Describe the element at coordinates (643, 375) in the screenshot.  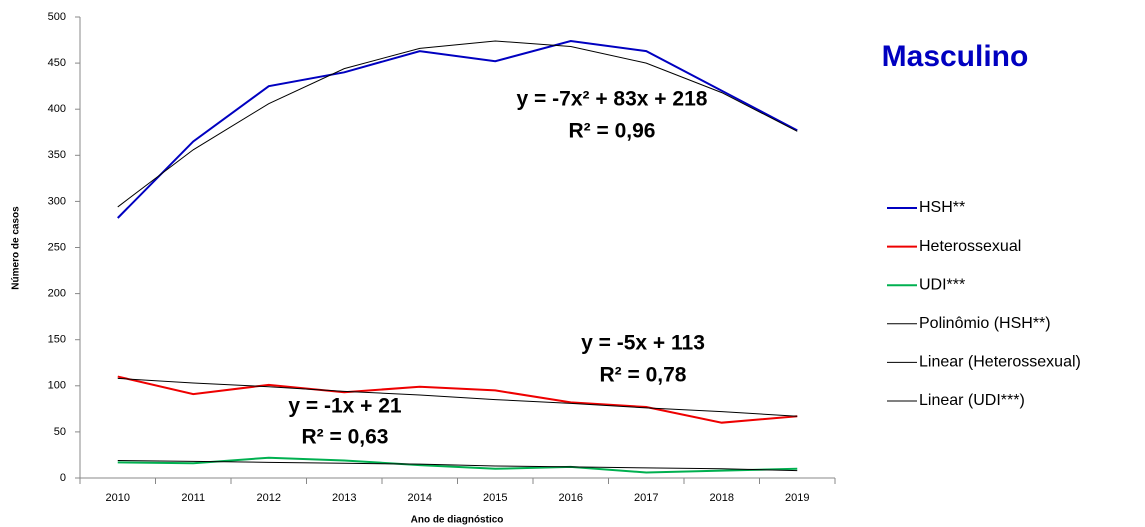
I see `annotation: R² = 0,78` at that location.